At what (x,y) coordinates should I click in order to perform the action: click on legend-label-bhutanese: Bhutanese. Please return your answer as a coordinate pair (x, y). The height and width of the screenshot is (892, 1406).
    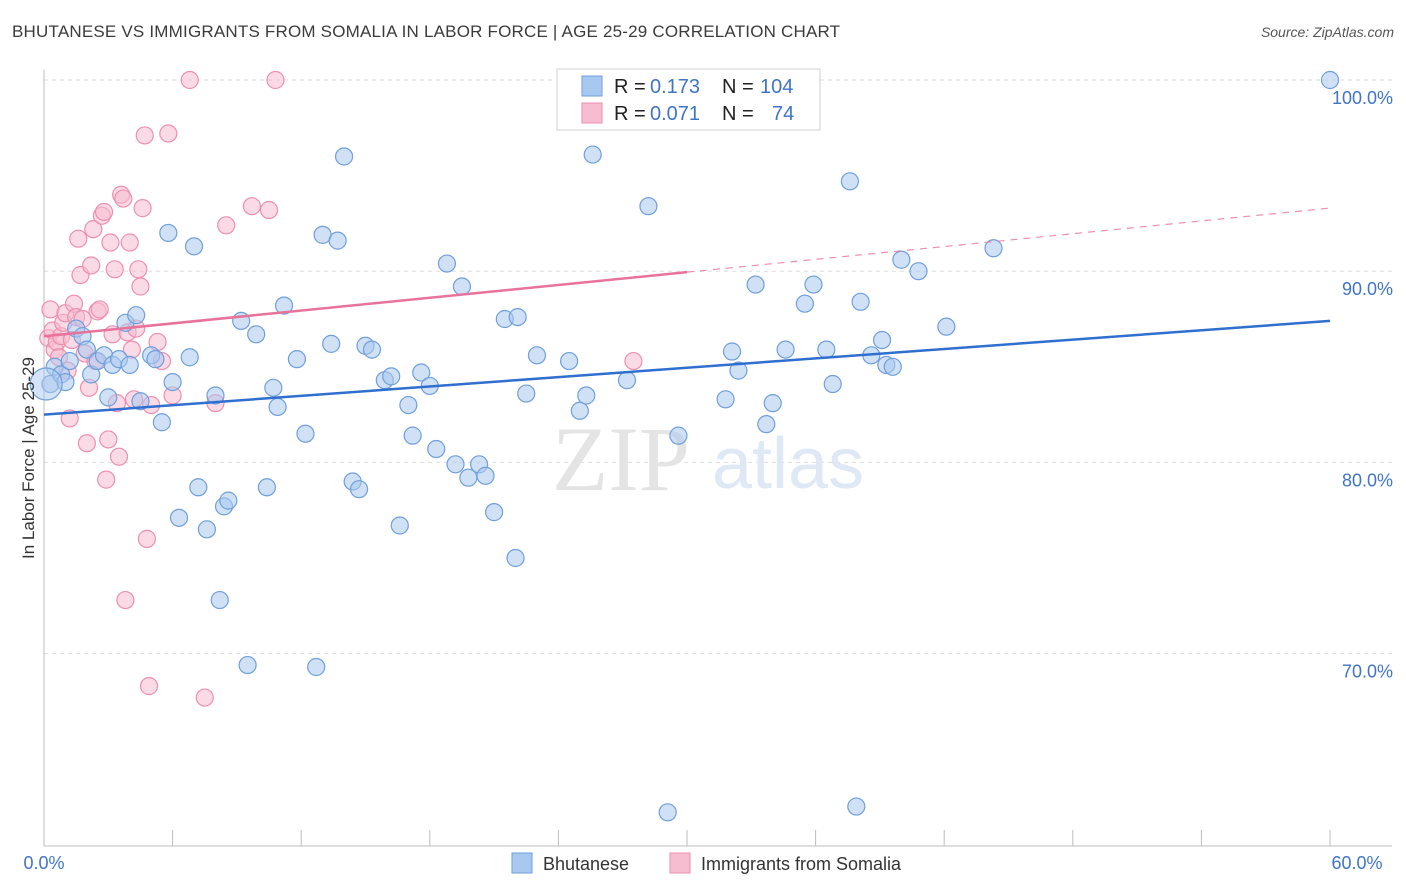
    Looking at the image, I should click on (586, 864).